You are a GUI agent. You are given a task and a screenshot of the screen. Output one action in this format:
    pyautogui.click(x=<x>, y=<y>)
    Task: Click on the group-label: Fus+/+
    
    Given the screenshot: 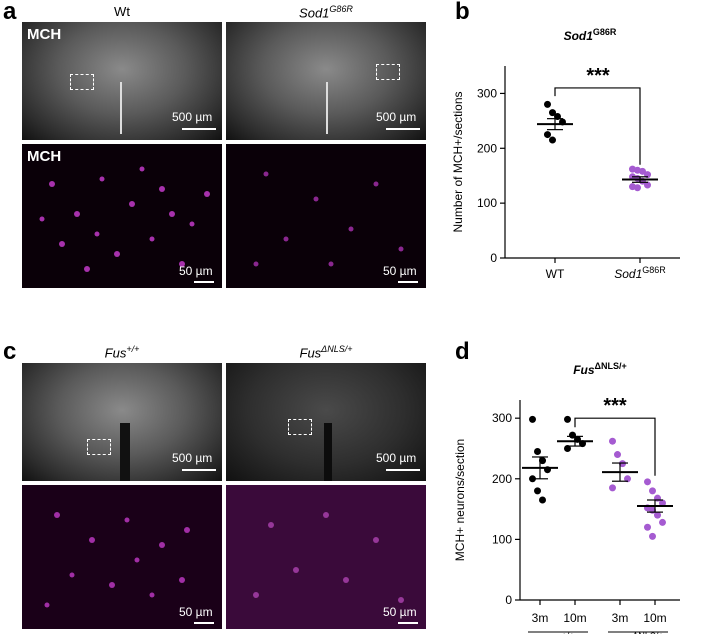 What is the action you would take?
    pyautogui.click(x=557, y=632)
    